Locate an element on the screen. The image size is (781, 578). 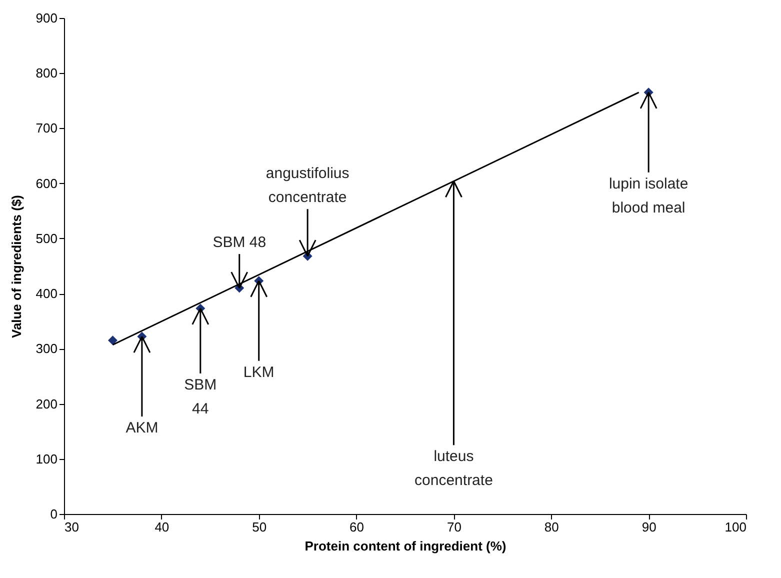
x-tick-label: 70 is located at coordinates (454, 527).